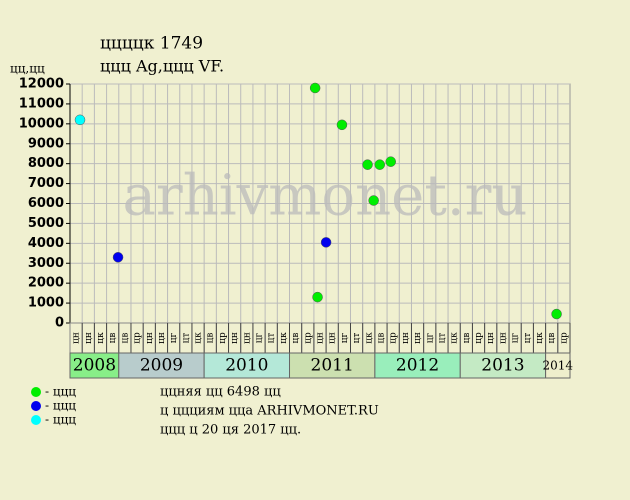 Image resolution: width=630 pixels, height=500 pixels. I want to click on year-label: 2012, so click(417, 366).